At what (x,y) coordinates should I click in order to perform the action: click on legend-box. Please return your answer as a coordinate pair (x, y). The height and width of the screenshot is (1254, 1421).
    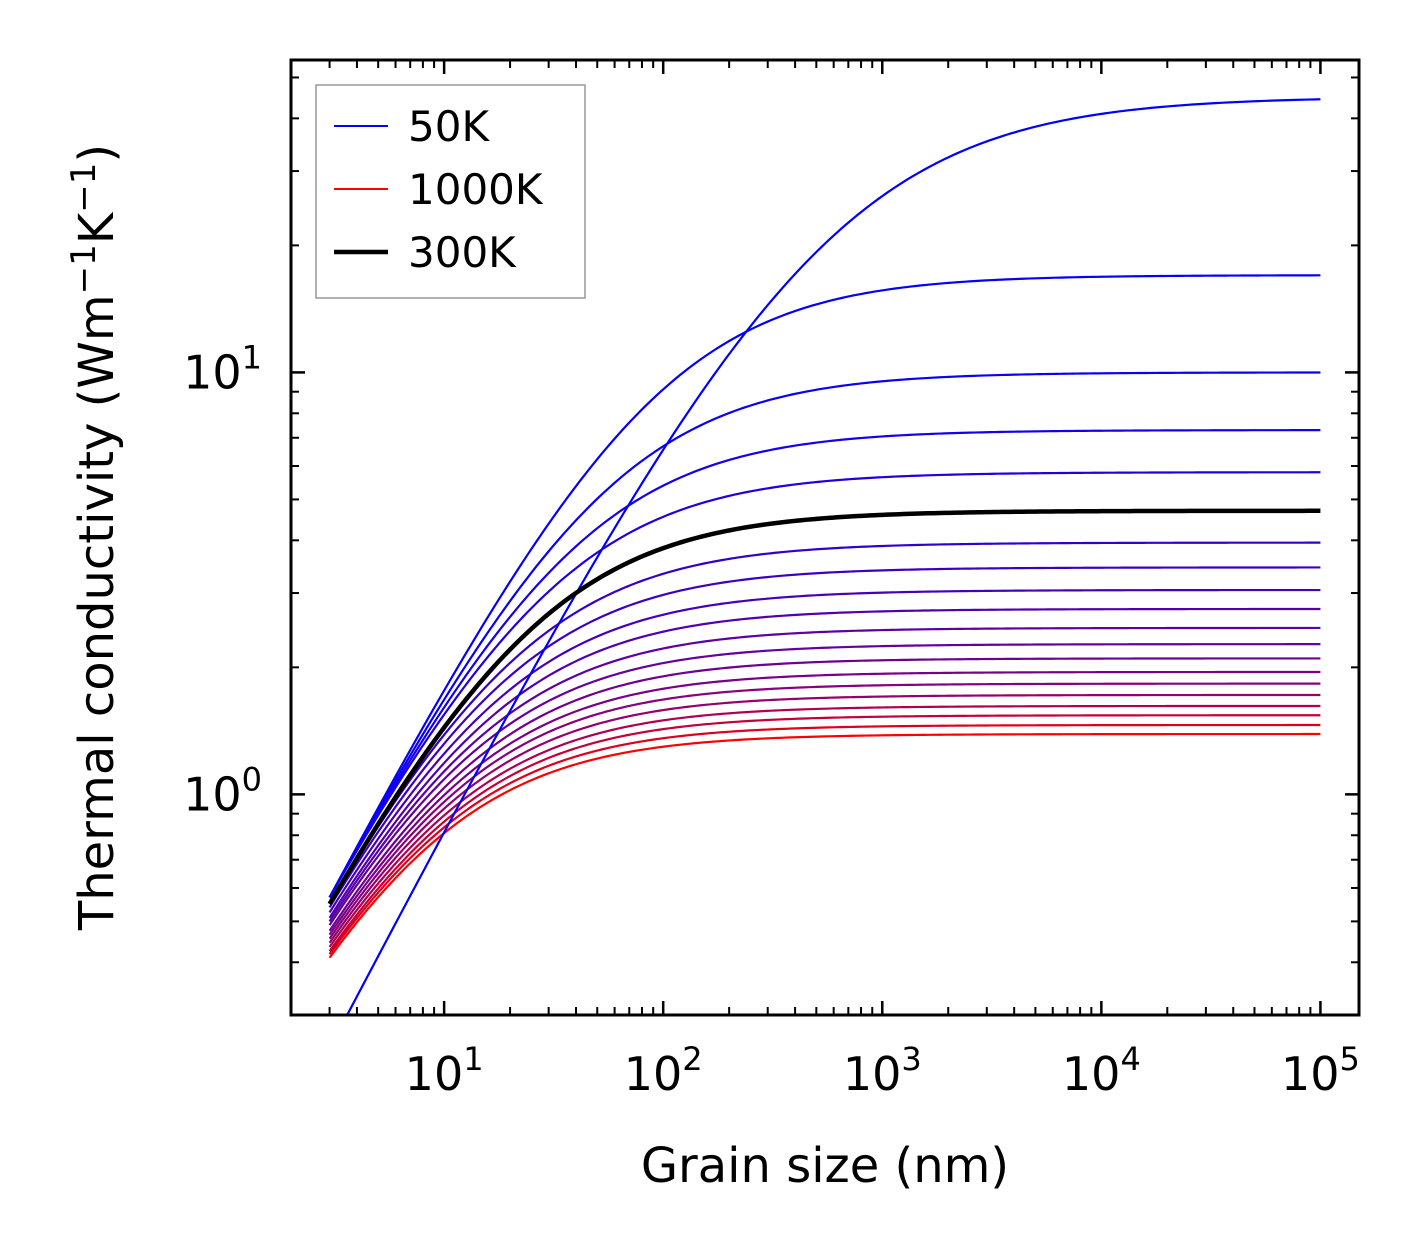
    Looking at the image, I should click on (450, 191).